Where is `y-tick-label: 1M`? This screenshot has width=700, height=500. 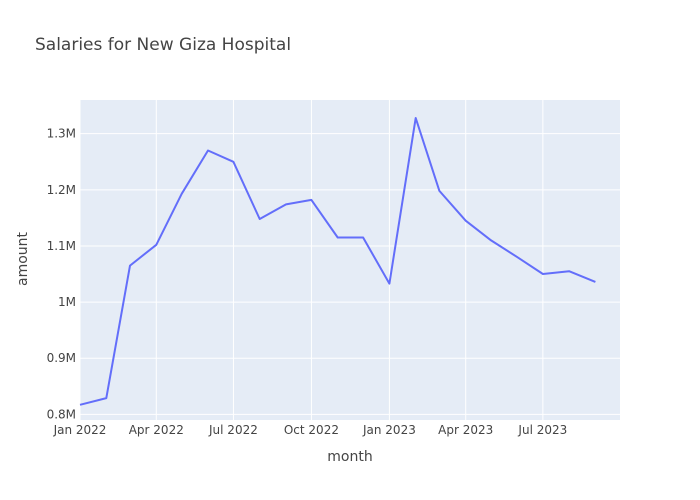 y-tick-label: 1M is located at coordinates (67, 302).